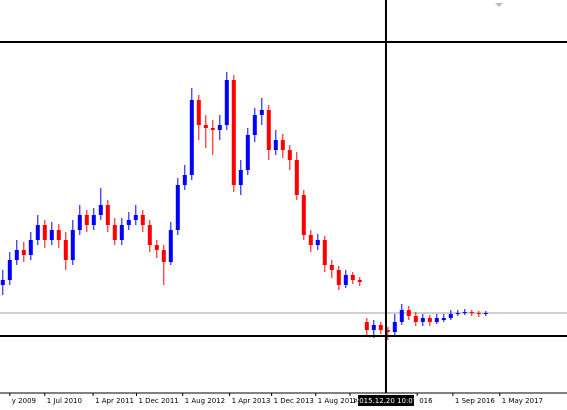 This screenshot has width=567, height=410. Describe the element at coordinates (64, 401) in the screenshot. I see `x-tick-label: 1 Jul 2010` at that location.